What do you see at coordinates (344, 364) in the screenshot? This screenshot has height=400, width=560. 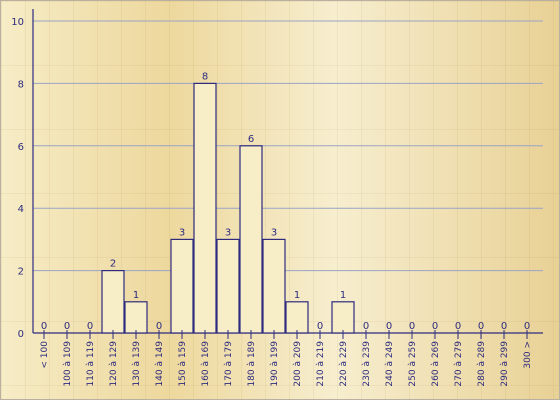 I see `x-tick-label: 220 à 229` at bounding box center [344, 364].